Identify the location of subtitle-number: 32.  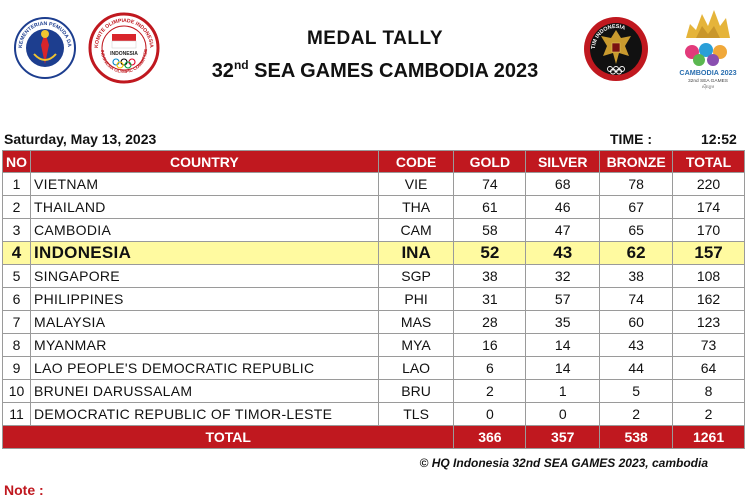
(222, 71).